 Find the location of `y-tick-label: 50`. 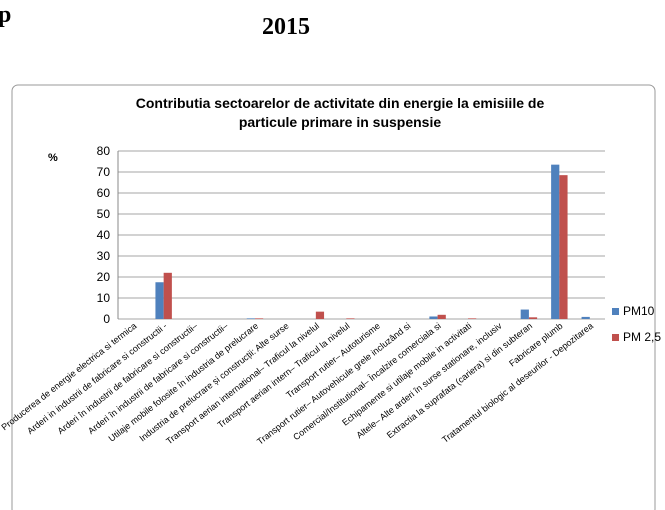

y-tick-label: 50 is located at coordinates (104, 214).